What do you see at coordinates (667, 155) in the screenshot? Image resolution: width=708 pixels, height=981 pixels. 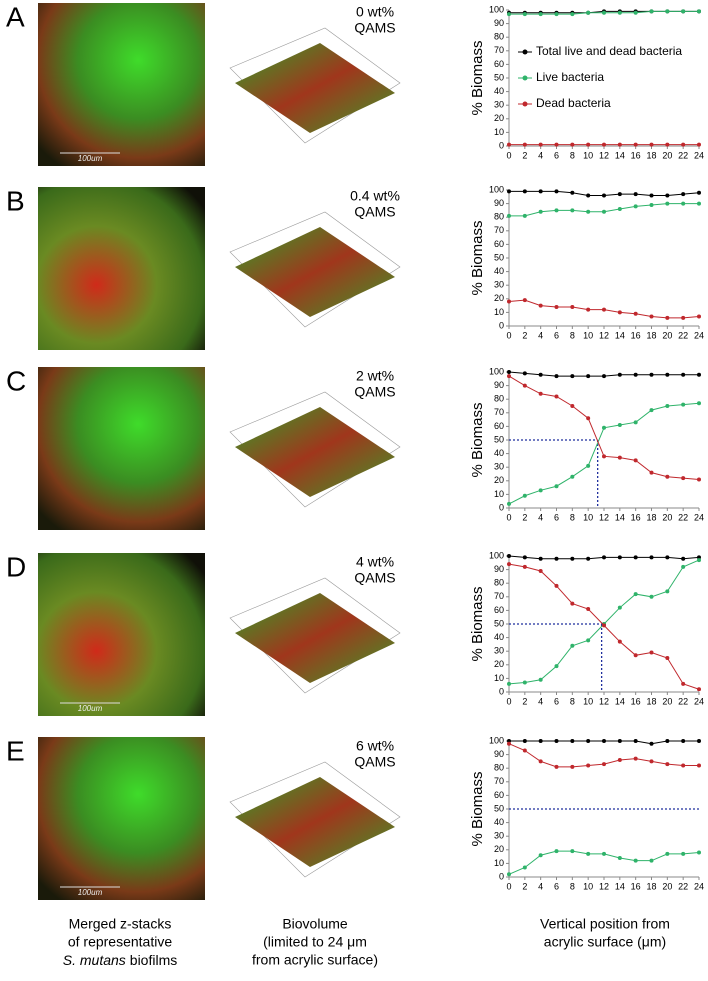 I see `x-tick-label: 20` at bounding box center [667, 155].